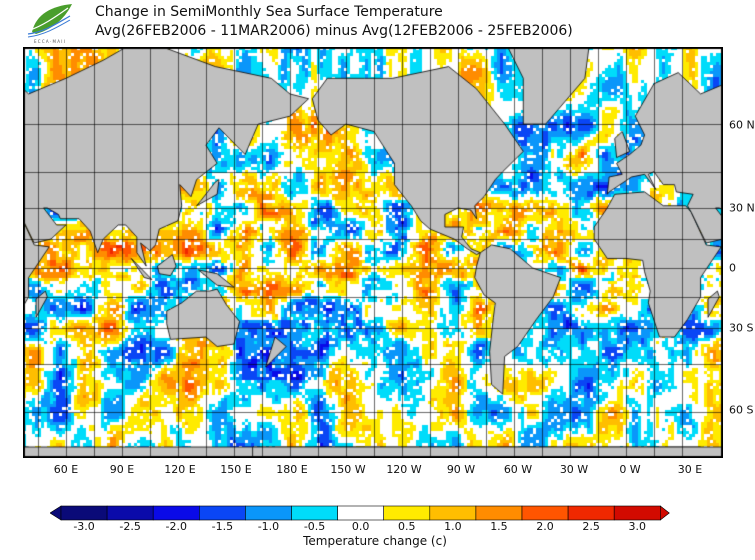 This screenshot has height=560, width=755. I want to click on lat-tick-label: 0, so click(732, 268).